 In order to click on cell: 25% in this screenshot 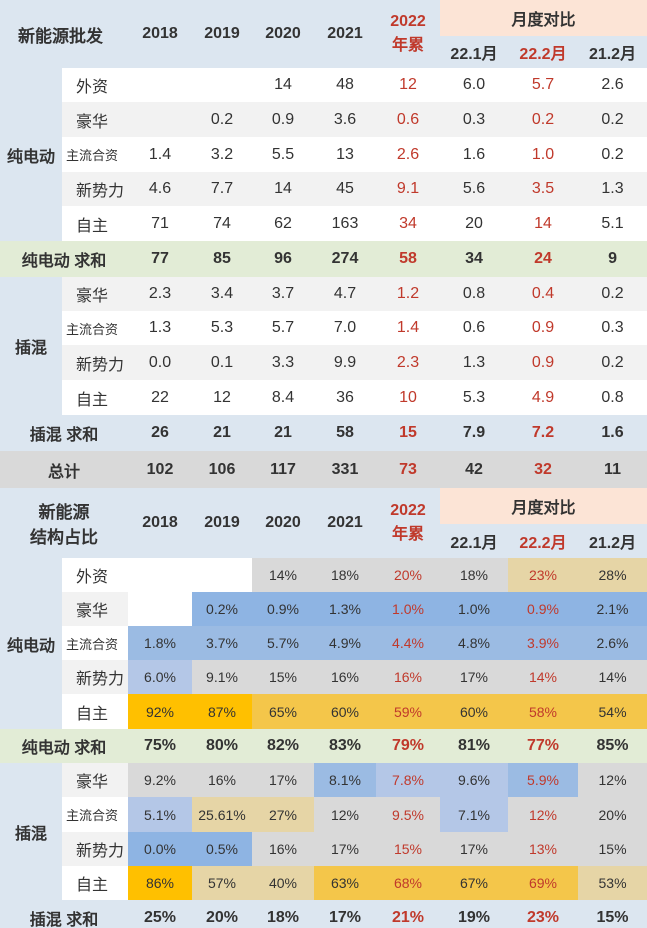, I will do `click(160, 914)`.